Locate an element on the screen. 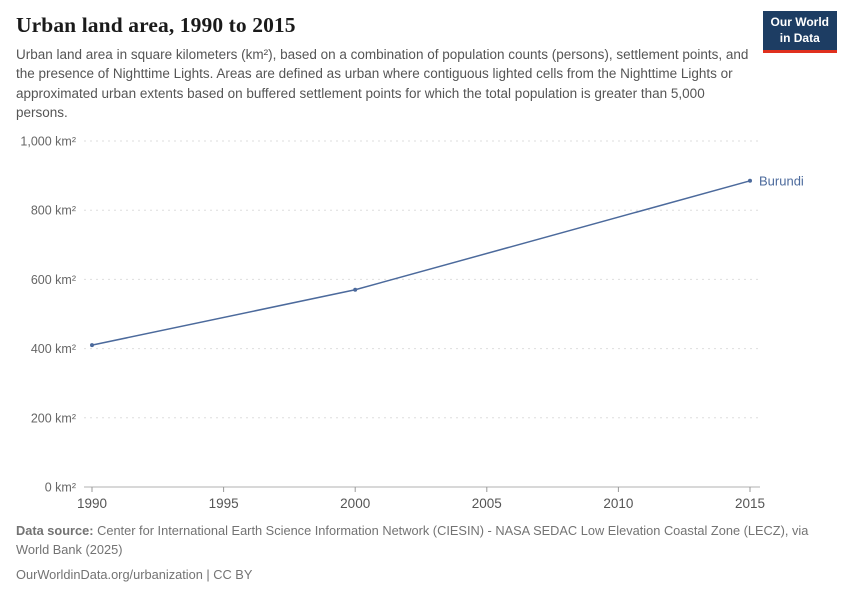  chart-title: Urban land area, 1990 to 2015 is located at coordinates (156, 25).